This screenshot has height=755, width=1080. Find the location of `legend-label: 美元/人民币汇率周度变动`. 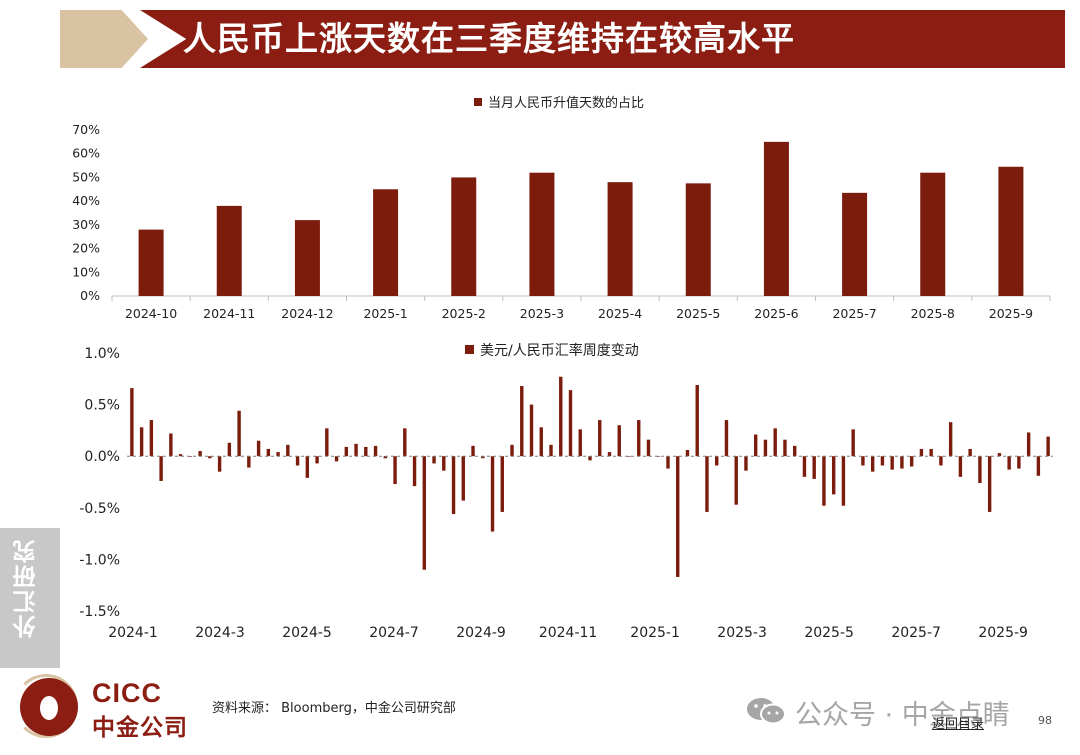

legend-label: 美元/人民币汇率周度变动 is located at coordinates (559, 350).